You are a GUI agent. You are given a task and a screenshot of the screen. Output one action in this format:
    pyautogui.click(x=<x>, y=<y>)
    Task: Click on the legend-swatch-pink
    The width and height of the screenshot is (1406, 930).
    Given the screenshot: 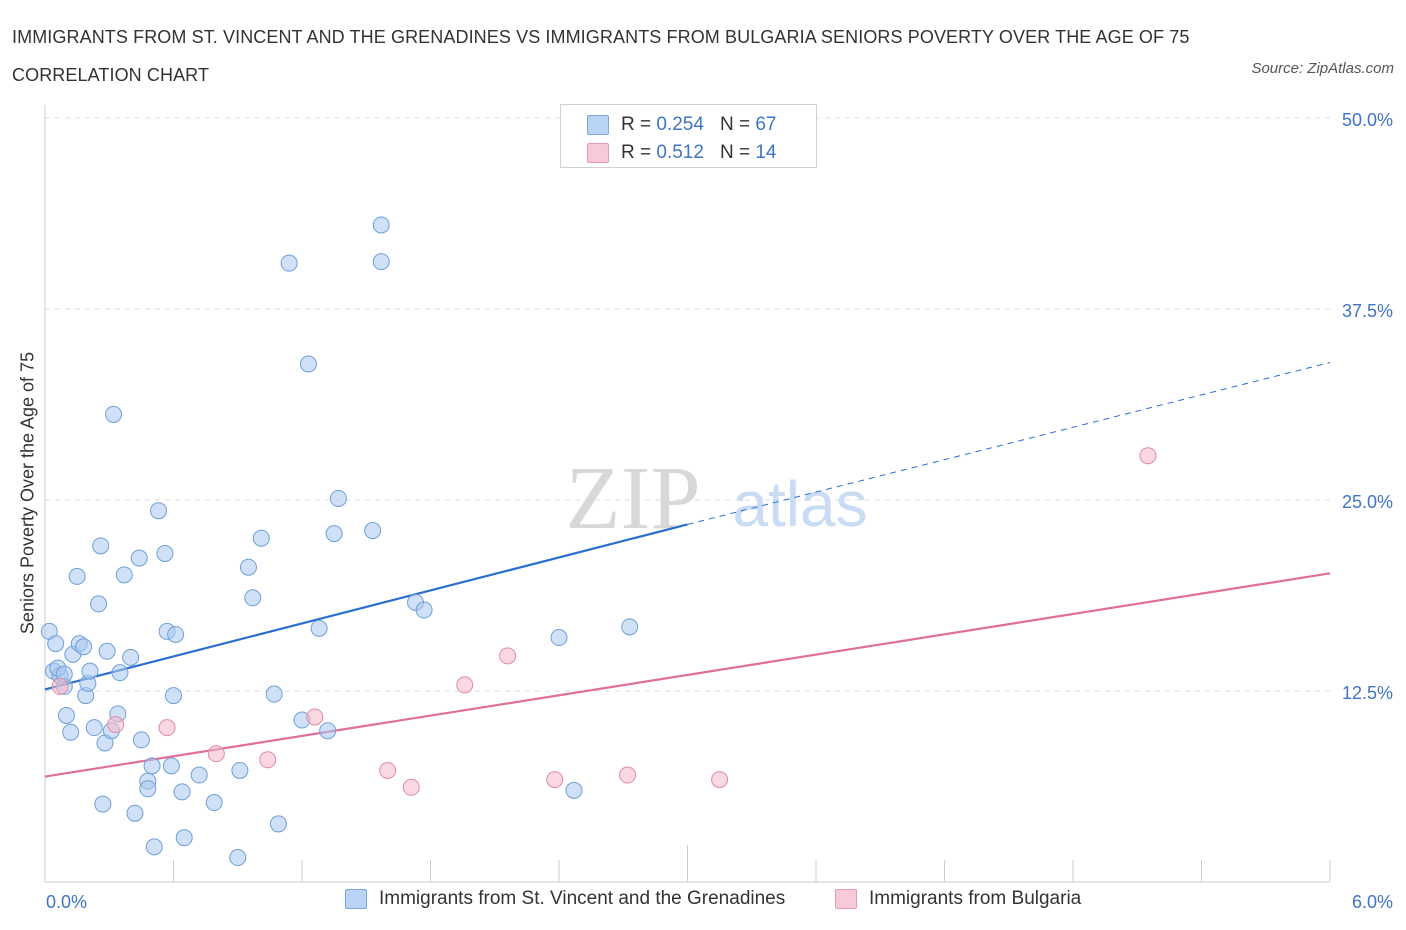 What is the action you would take?
    pyautogui.click(x=598, y=153)
    